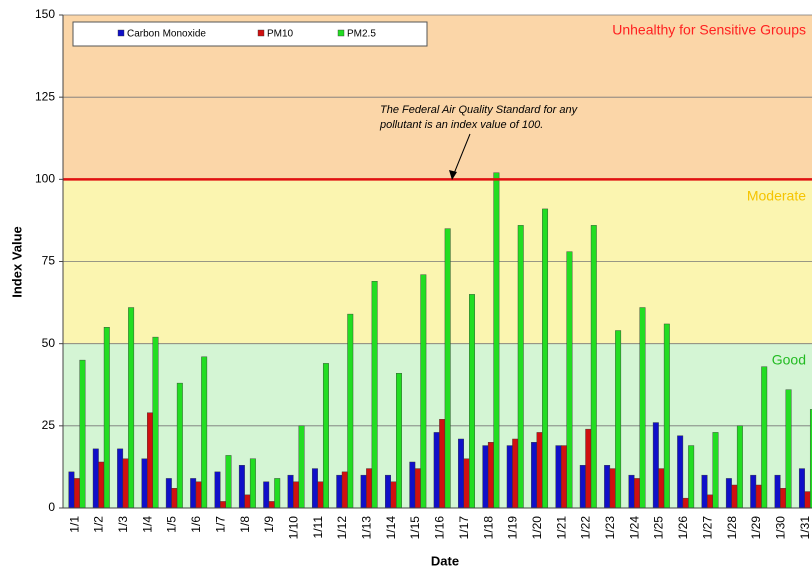  What do you see at coordinates (488, 528) in the screenshot?
I see `x-tick-label: 1/18` at bounding box center [488, 528].